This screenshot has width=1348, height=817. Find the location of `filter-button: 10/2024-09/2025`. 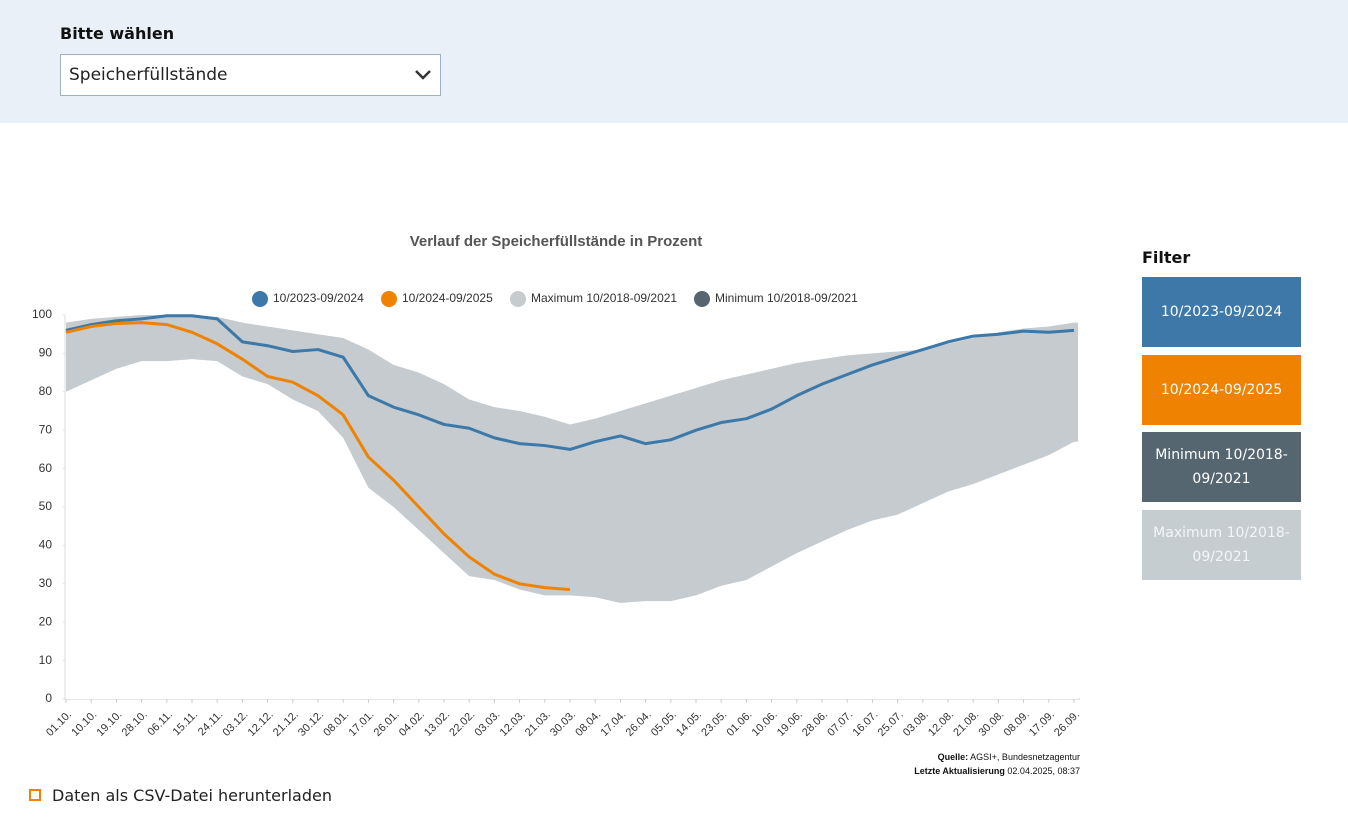

filter-button: 10/2024-09/2025 is located at coordinates (1221, 390).